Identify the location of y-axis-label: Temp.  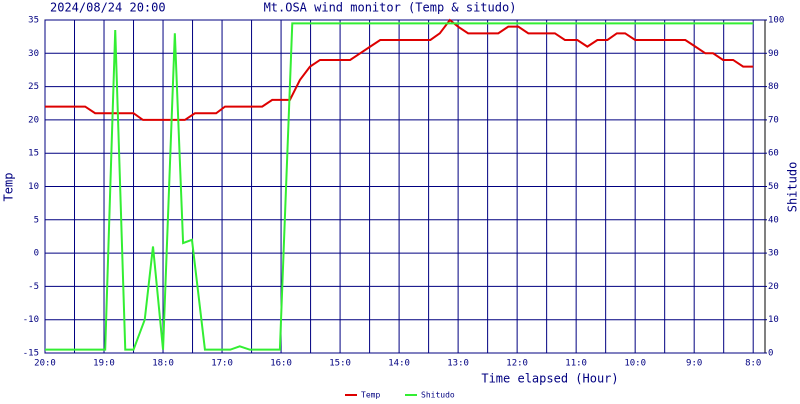
(9, 187).